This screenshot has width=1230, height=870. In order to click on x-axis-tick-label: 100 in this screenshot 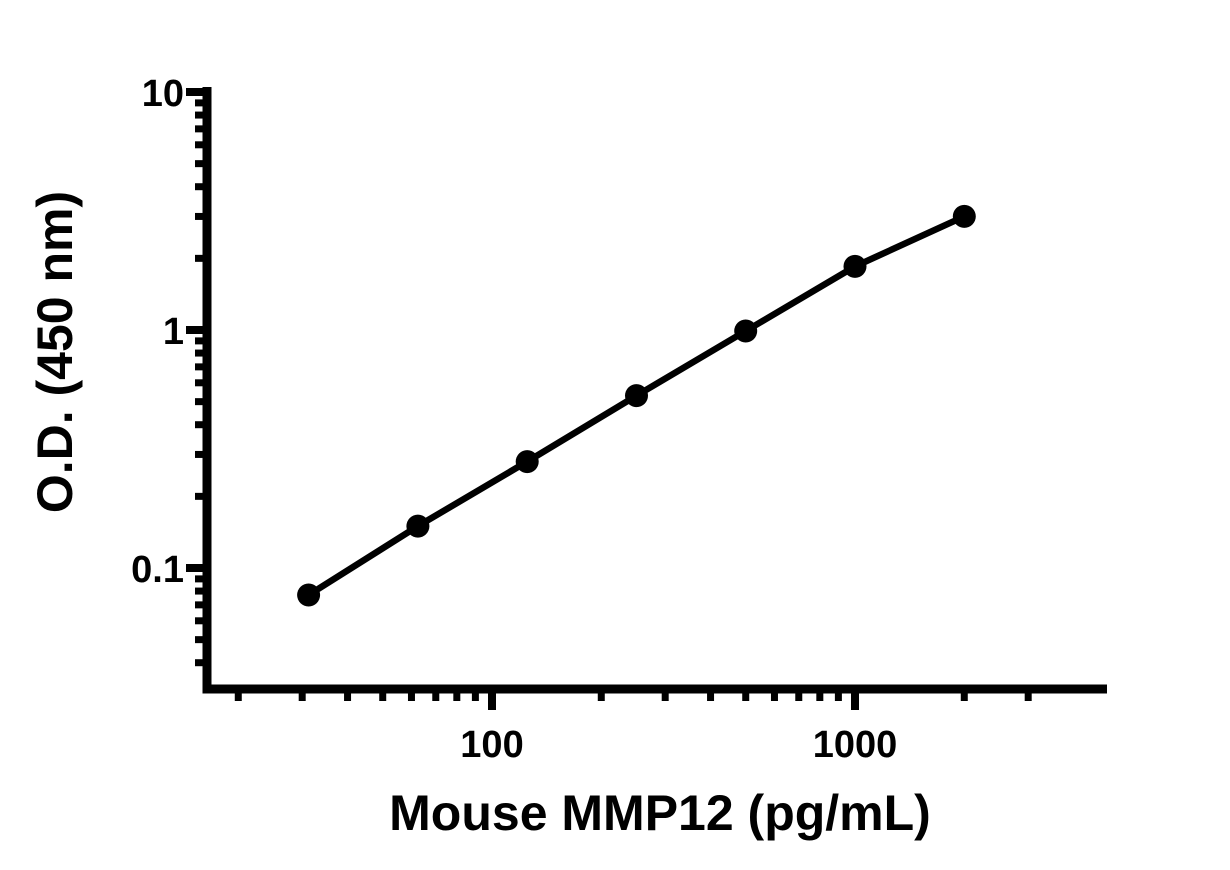, I will do `click(491, 745)`.